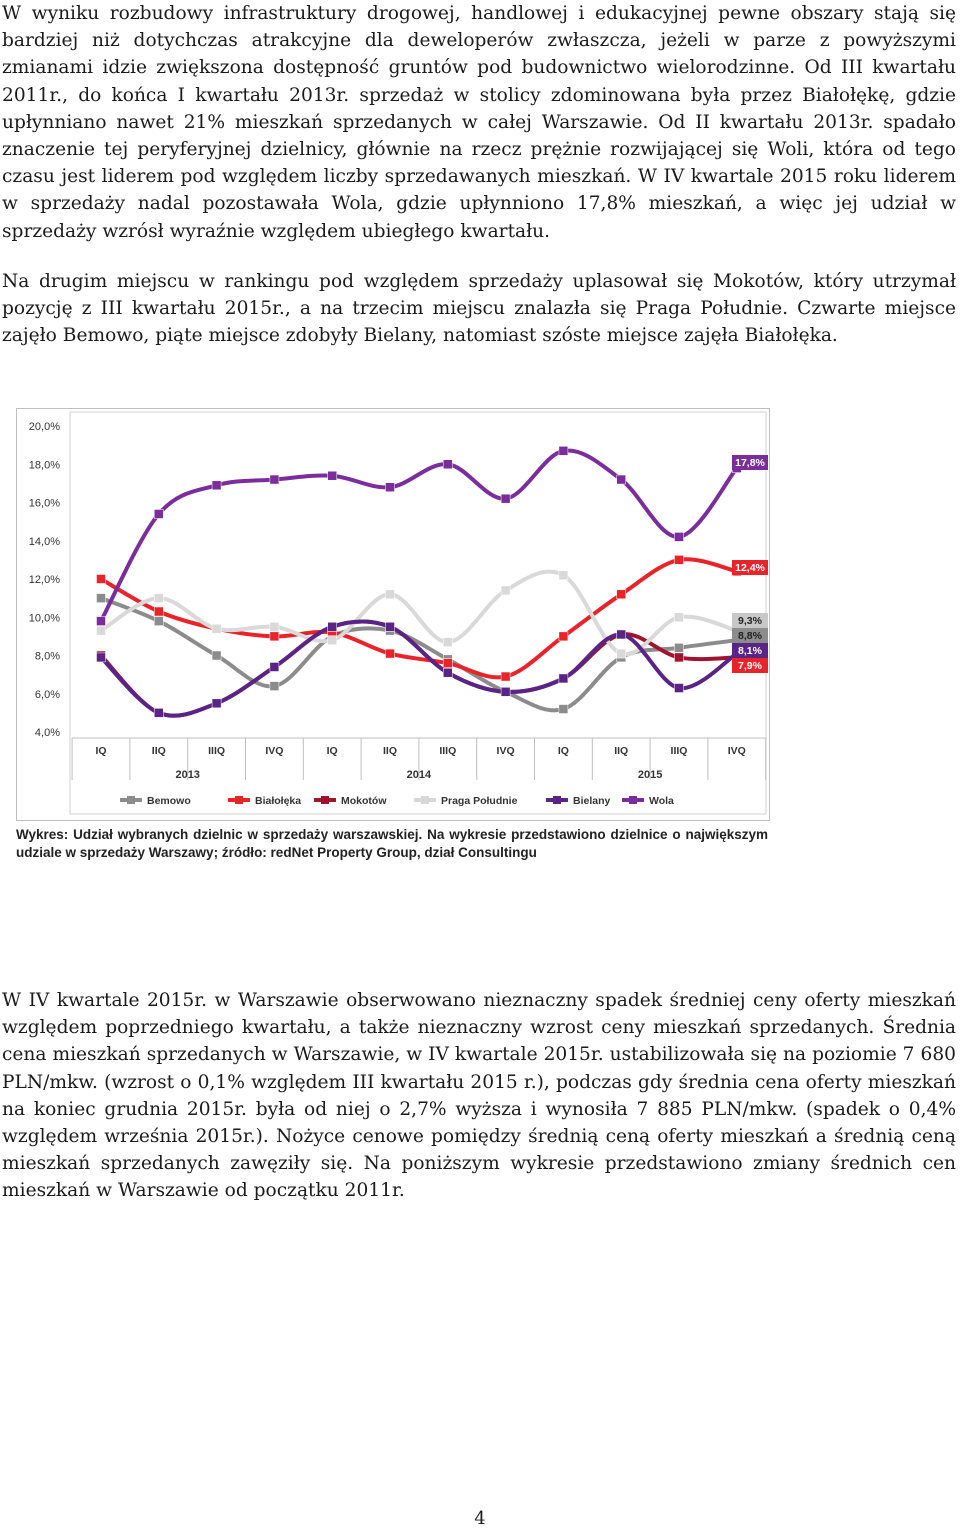  What do you see at coordinates (44, 427) in the screenshot?
I see `y-tick-label: 20,0%` at bounding box center [44, 427].